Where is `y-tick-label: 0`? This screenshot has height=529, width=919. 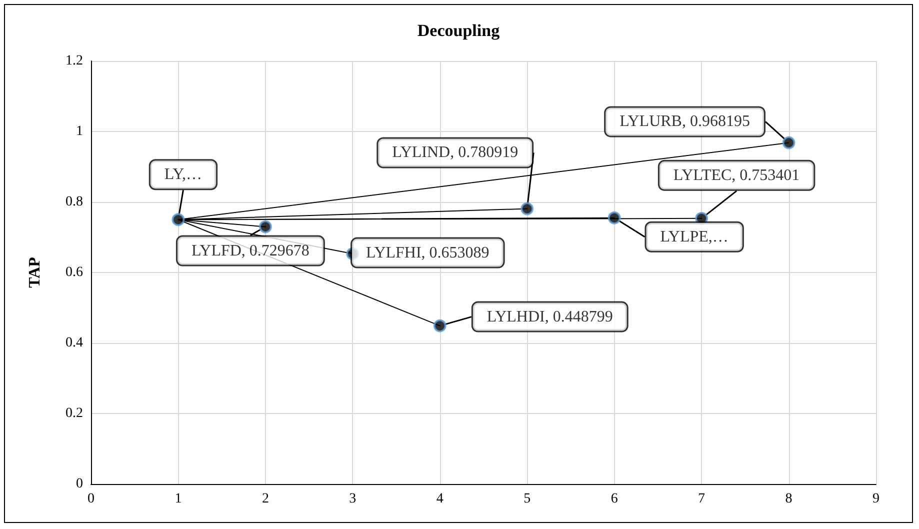
y-tick-label: 0 is located at coordinates (79, 484).